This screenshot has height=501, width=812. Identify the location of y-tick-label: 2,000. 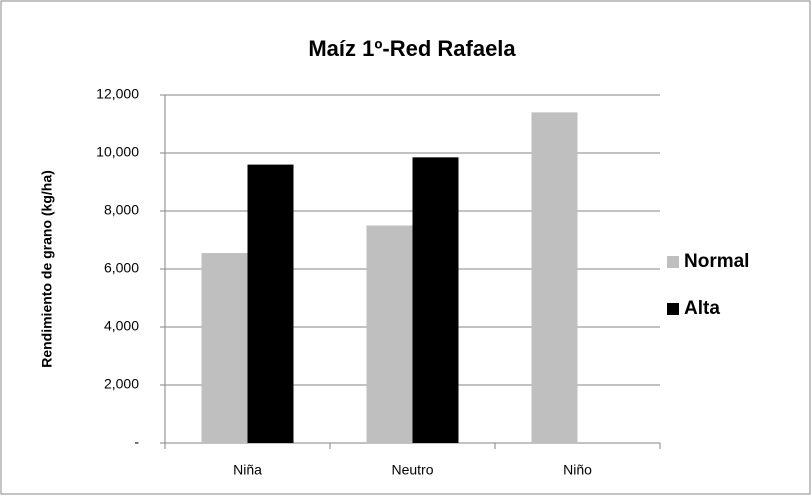
(121, 384).